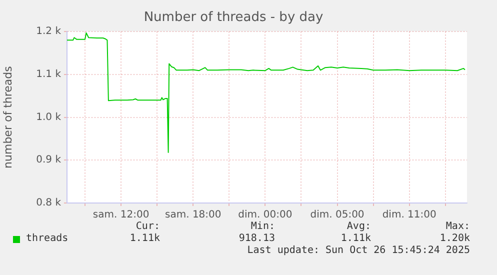 The height and width of the screenshot is (275, 497). I want to click on text: Avg:, so click(358, 227).